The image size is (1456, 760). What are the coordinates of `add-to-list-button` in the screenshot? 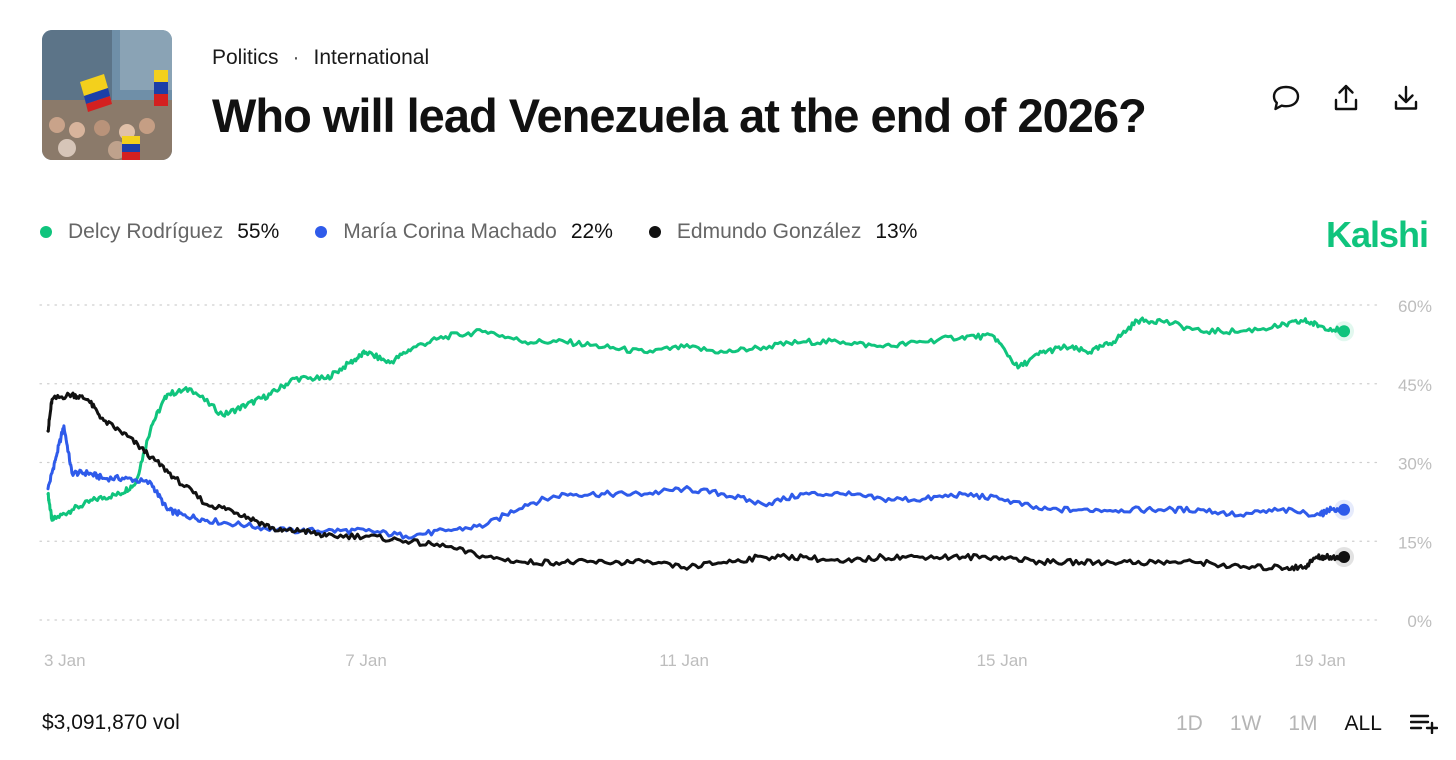 It's located at (1424, 724).